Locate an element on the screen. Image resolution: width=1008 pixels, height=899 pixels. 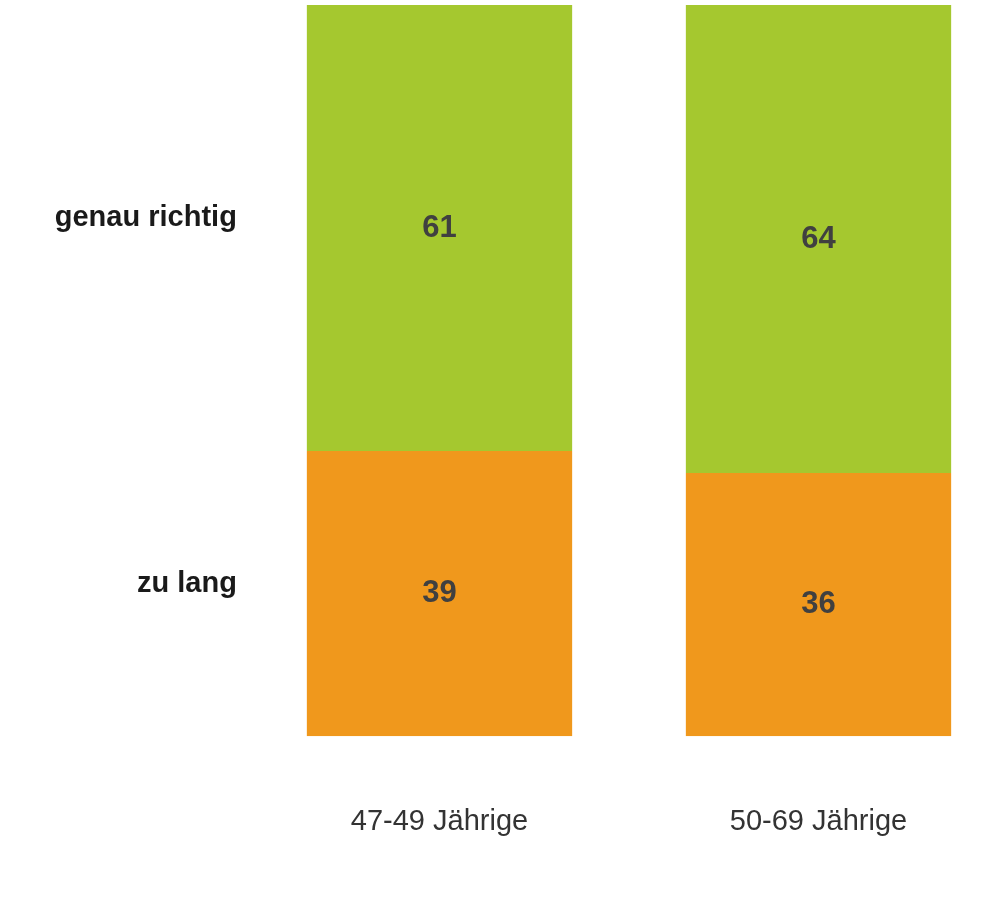
data-label: 36 is located at coordinates (818, 603).